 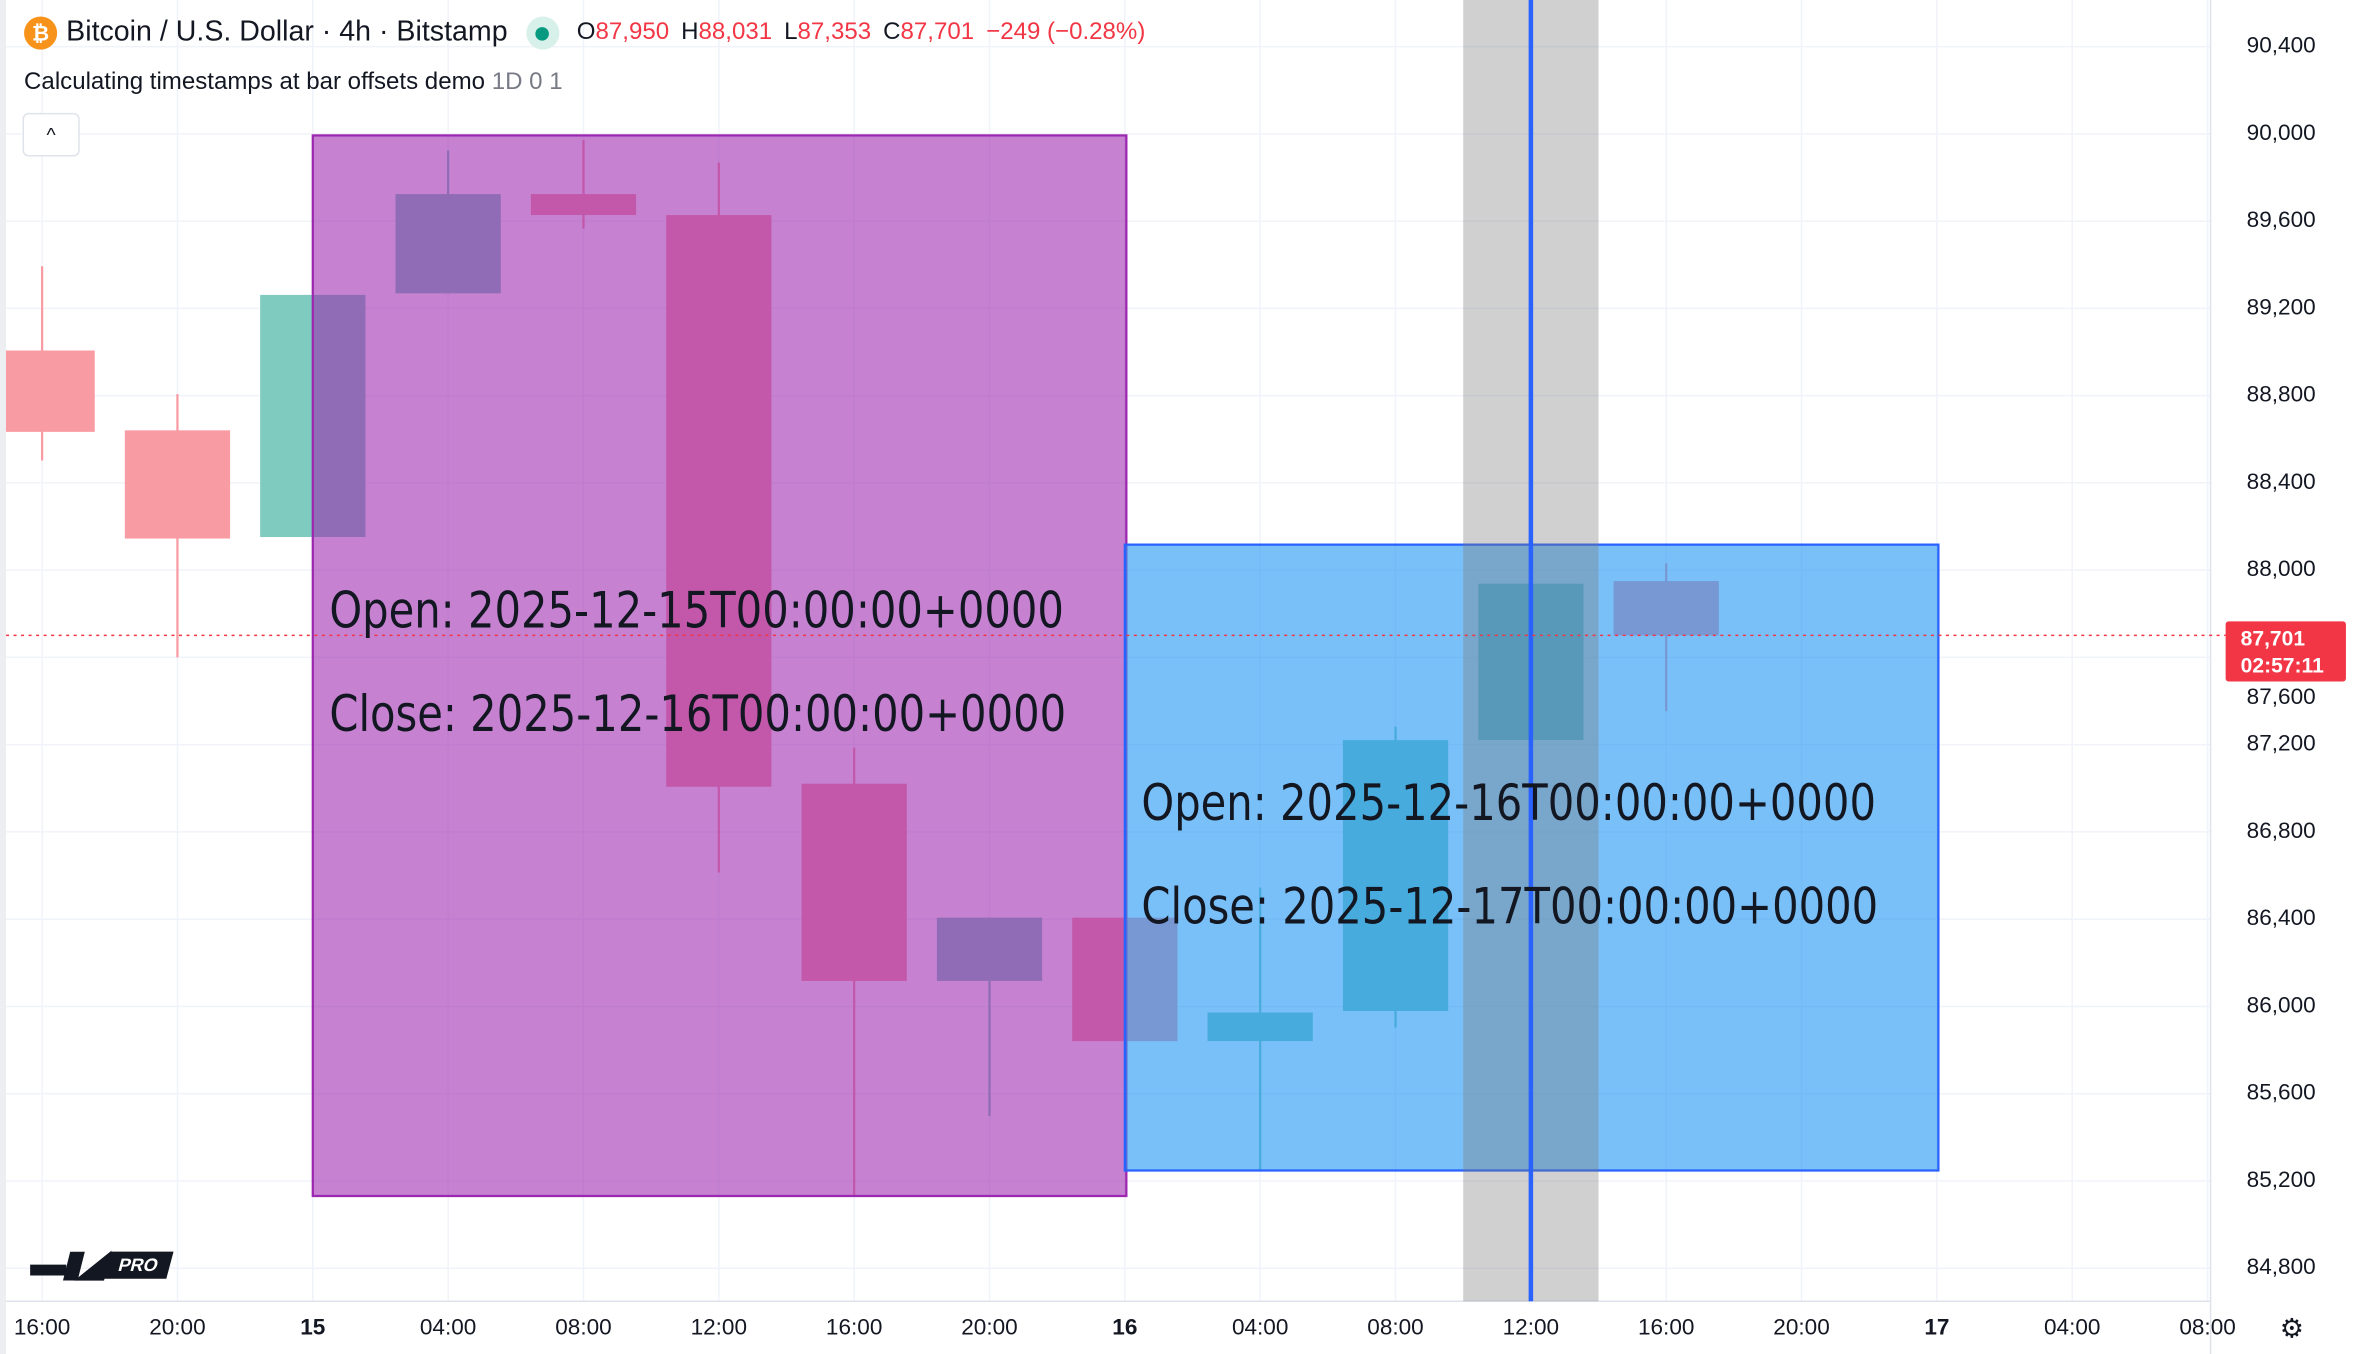 What do you see at coordinates (2281, 1267) in the screenshot?
I see `price-tick-label: 84,800` at bounding box center [2281, 1267].